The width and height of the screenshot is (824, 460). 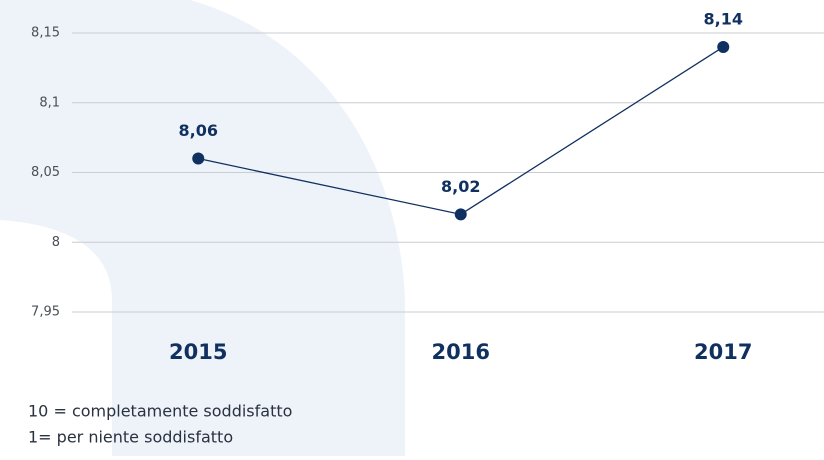 I want to click on x-tick-label: 2016, so click(x=461, y=352).